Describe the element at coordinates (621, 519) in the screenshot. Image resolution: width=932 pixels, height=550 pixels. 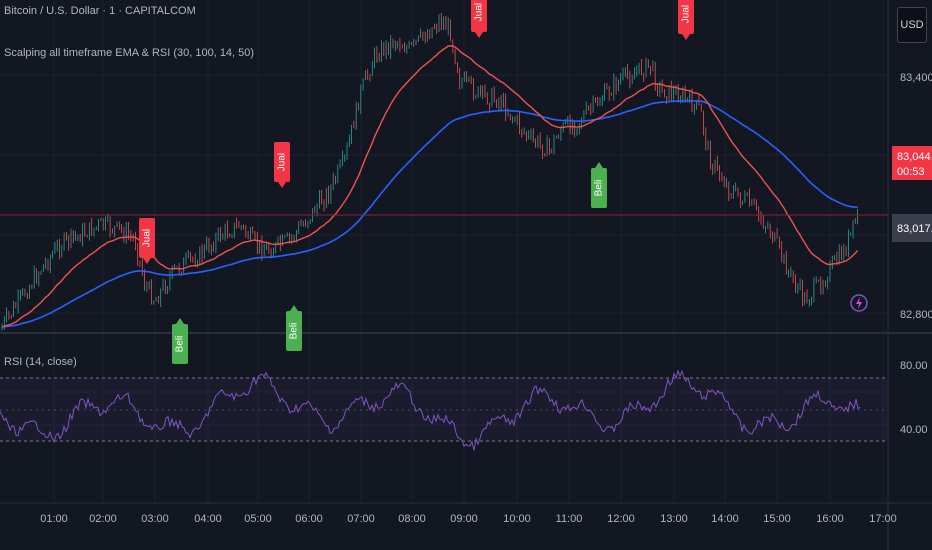
I see `time-label: 12:00` at that location.